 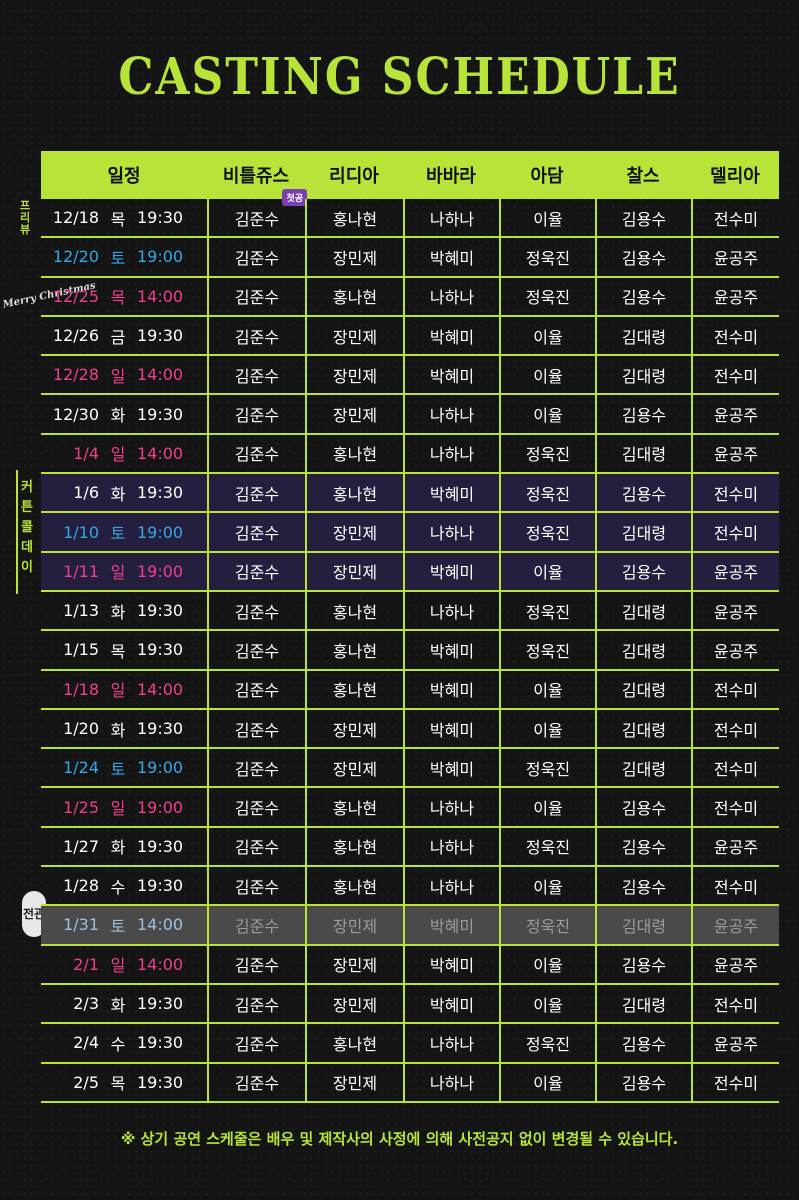 I want to click on date: 12/20, so click(x=75, y=257).